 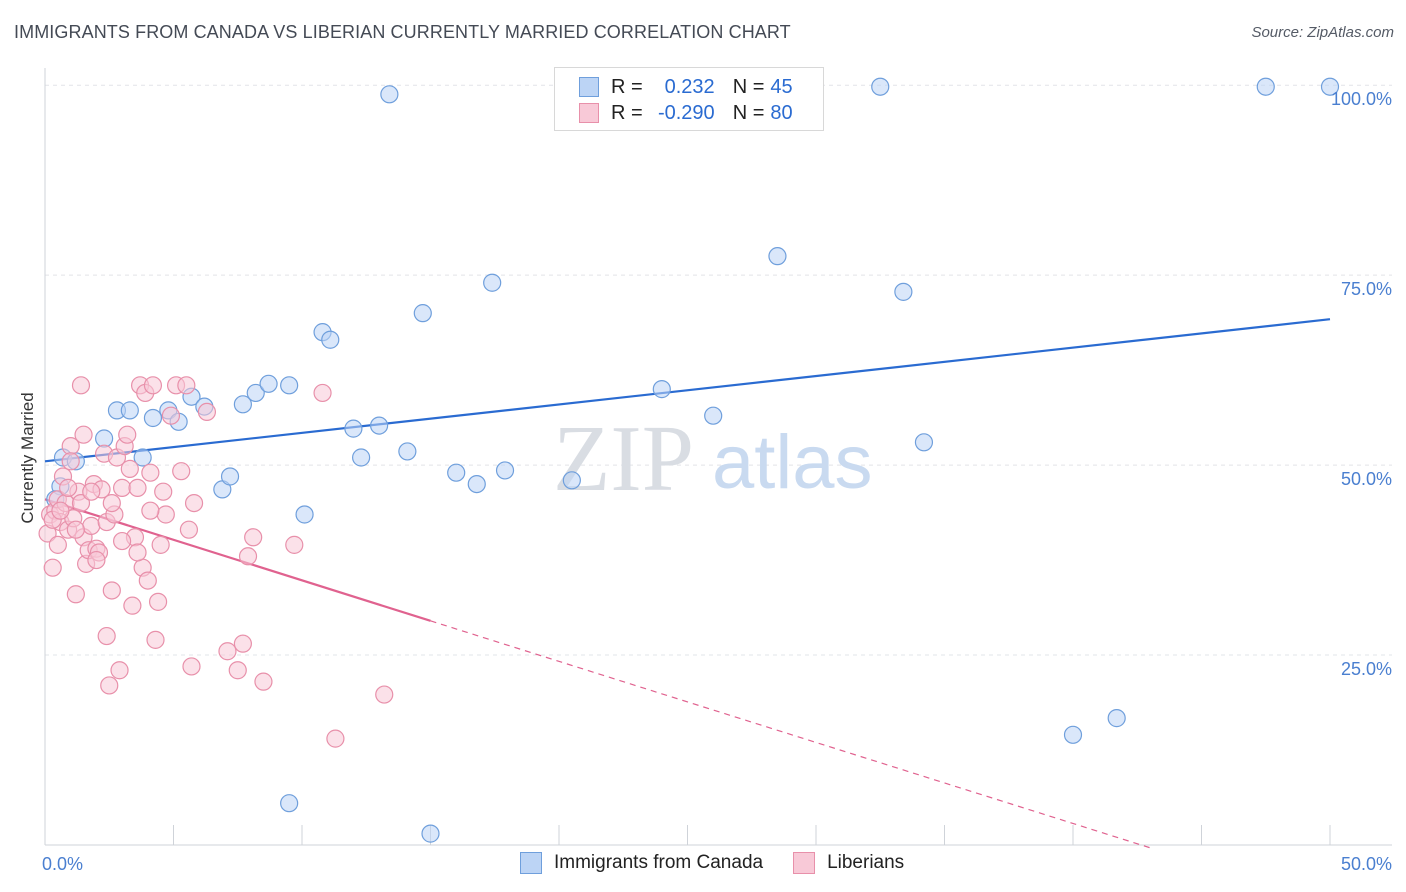 What do you see at coordinates (659, 862) in the screenshot?
I see `legend-label-canada: Immigrants from Canada` at bounding box center [659, 862].